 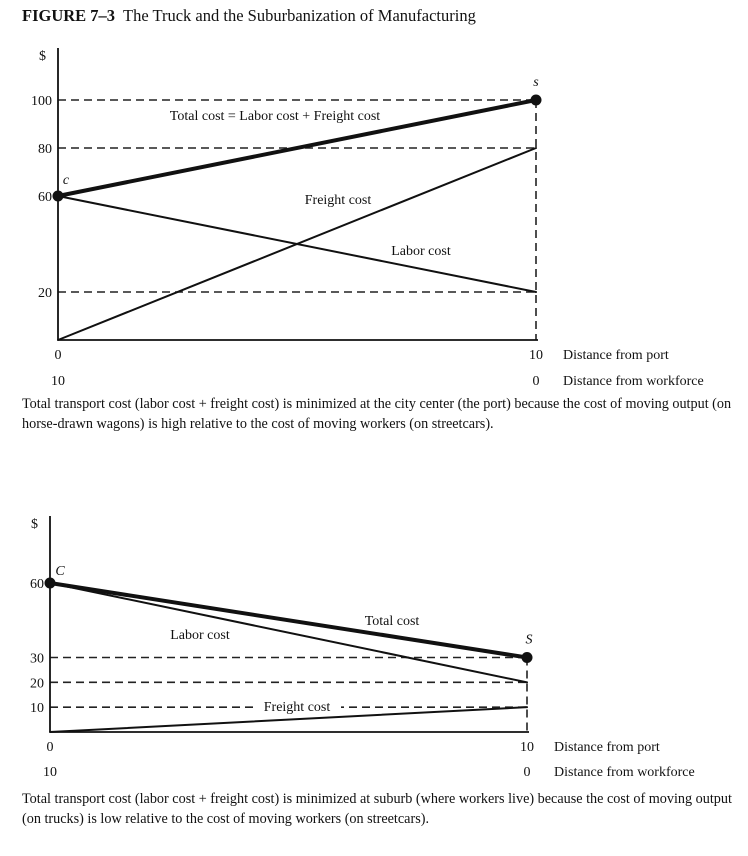 What do you see at coordinates (37, 659) in the screenshot?
I see `y-tick-label-30: 30` at bounding box center [37, 659].